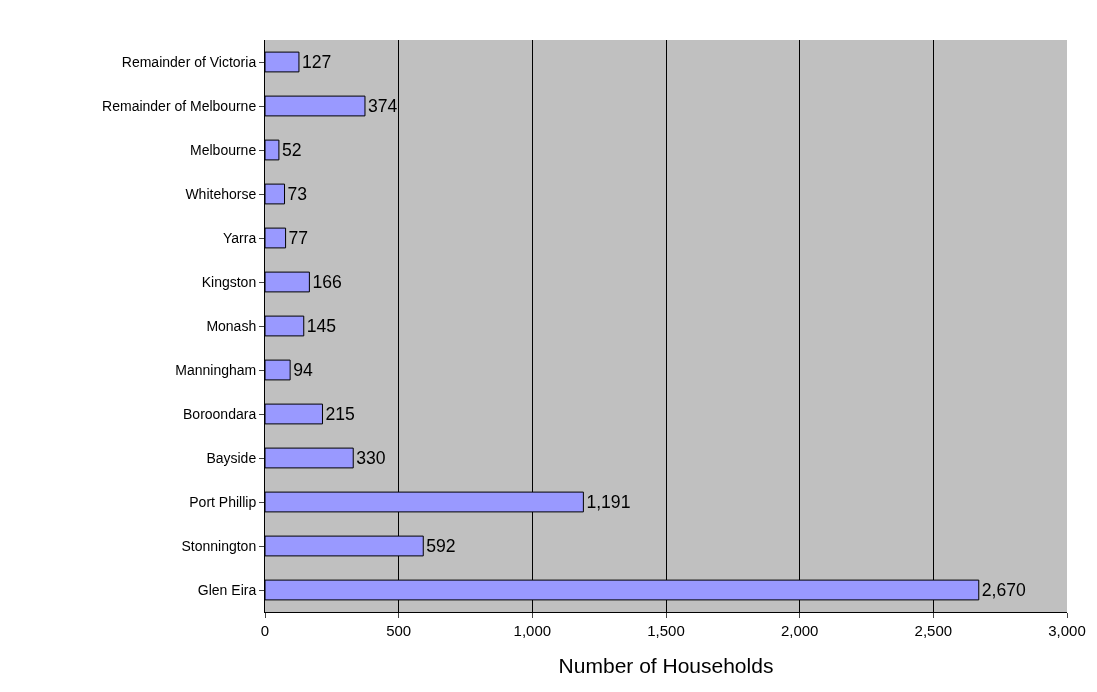  I want to click on y-tick-label: Boroondara, so click(220, 413).